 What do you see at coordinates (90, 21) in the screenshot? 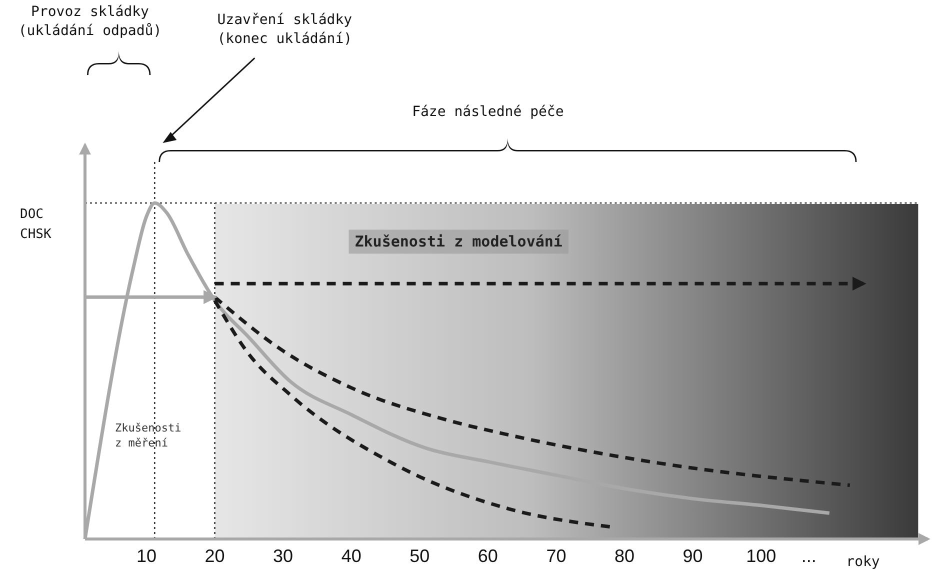
I see `text: Provoz skládky (ukládání odpadů)` at bounding box center [90, 21].